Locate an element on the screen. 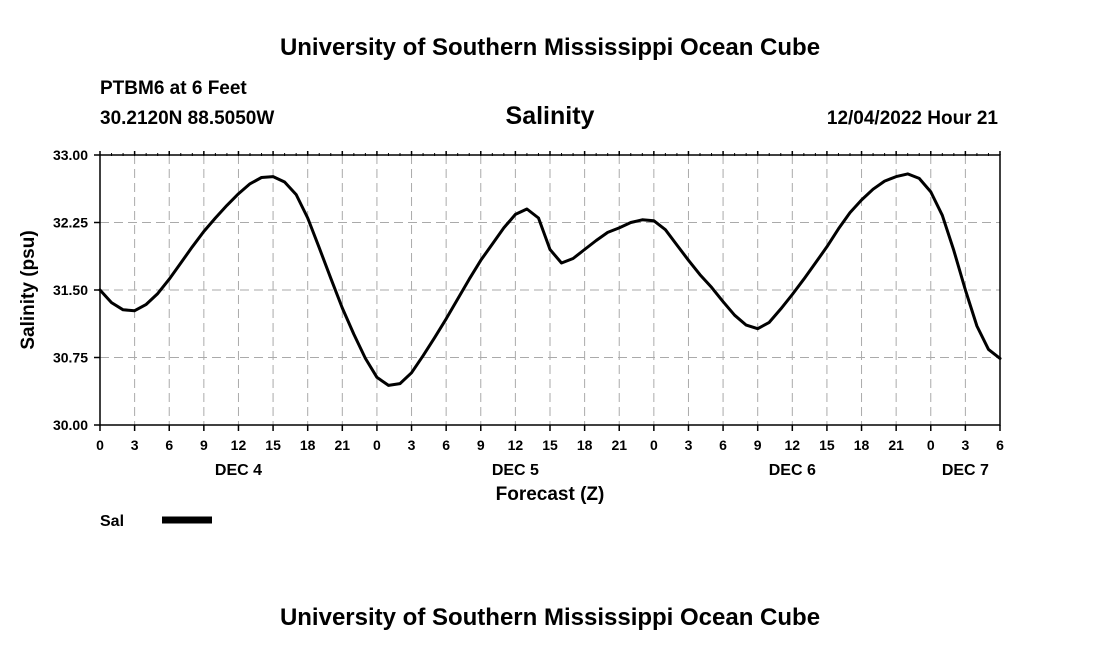 The image size is (1100, 650). y-tick-label: 30.00 is located at coordinates (70, 425).